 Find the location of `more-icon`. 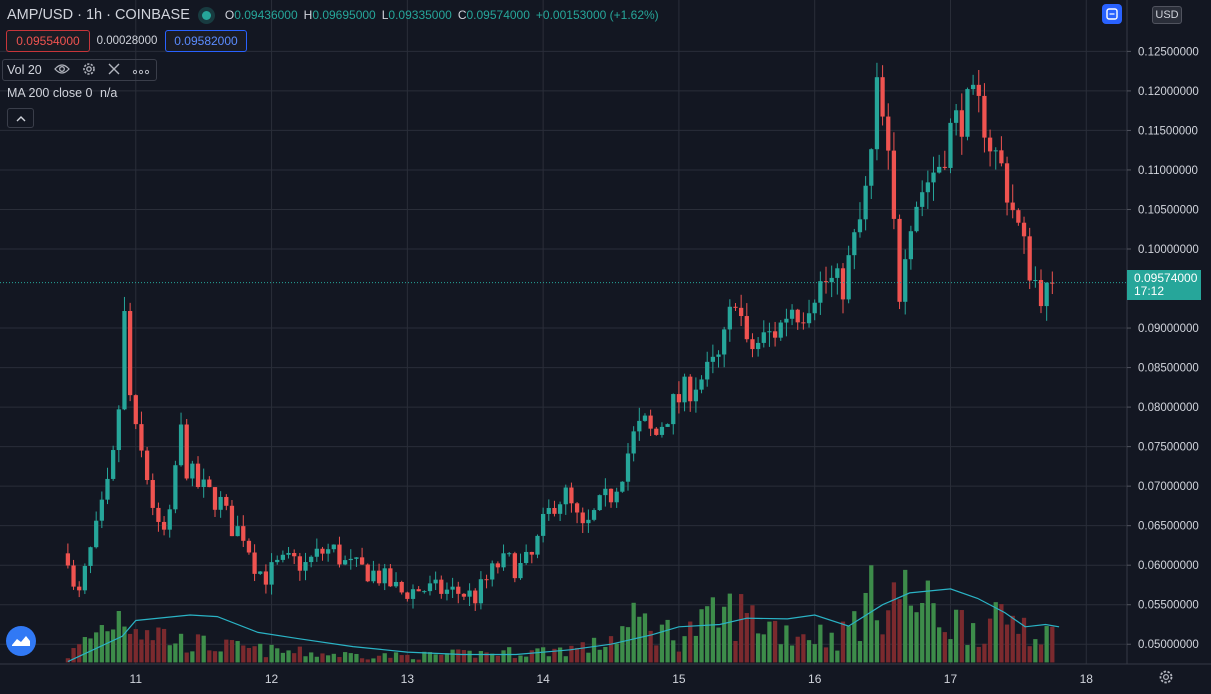

more-icon is located at coordinates (141, 70).